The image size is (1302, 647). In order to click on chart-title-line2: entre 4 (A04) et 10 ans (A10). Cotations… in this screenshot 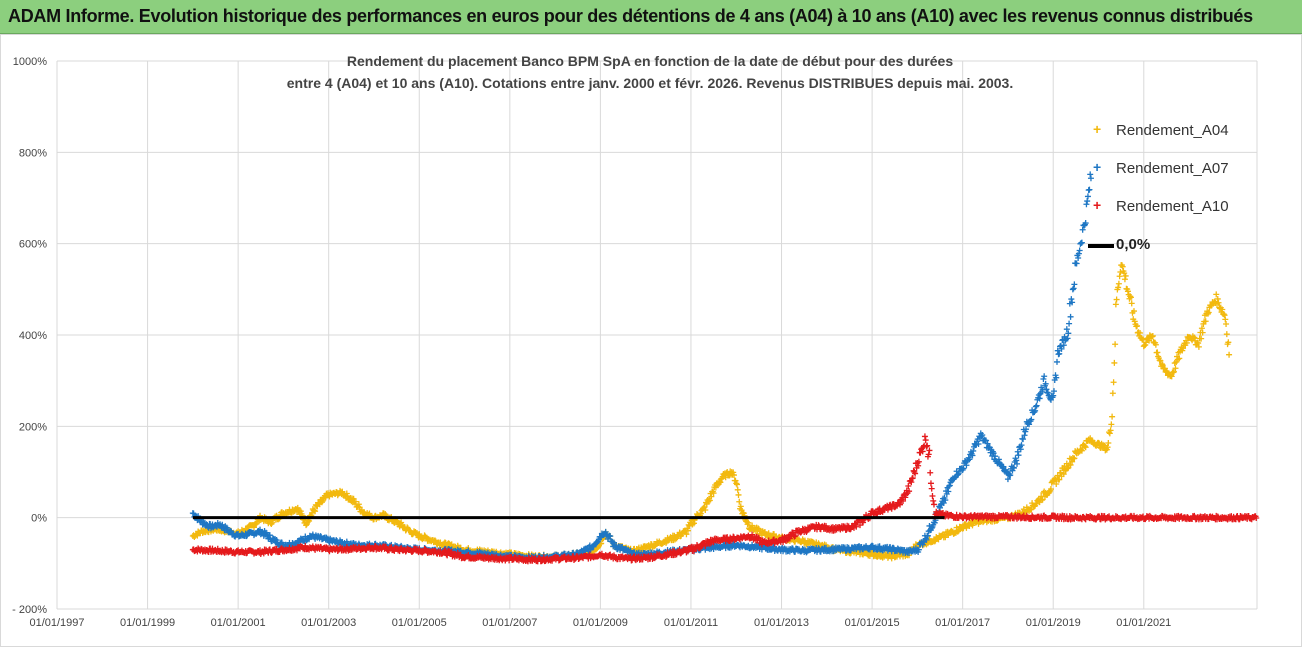, I will do `click(650, 83)`.